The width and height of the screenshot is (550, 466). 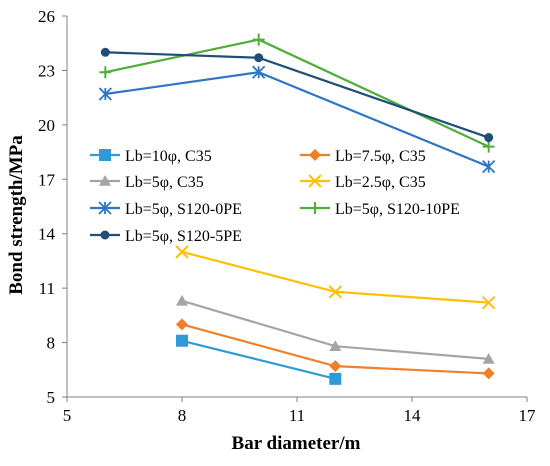 What do you see at coordinates (51, 397) in the screenshot?
I see `y-tick-label: 5` at bounding box center [51, 397].